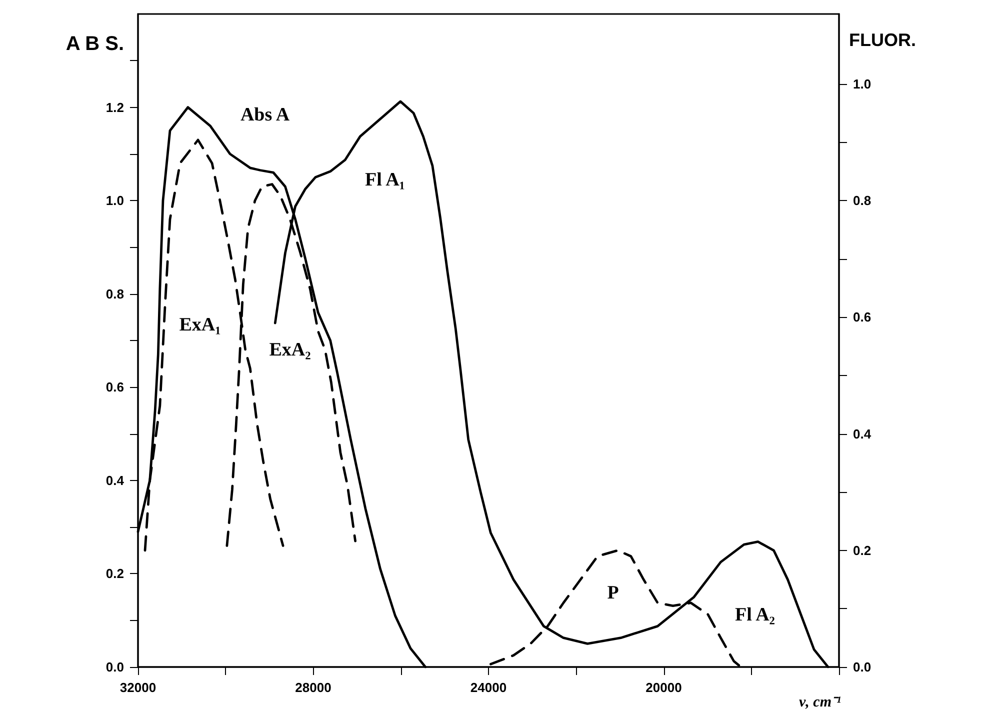  Describe the element at coordinates (862, 200) in the screenshot. I see `y2-tick-label: 0.8` at that location.